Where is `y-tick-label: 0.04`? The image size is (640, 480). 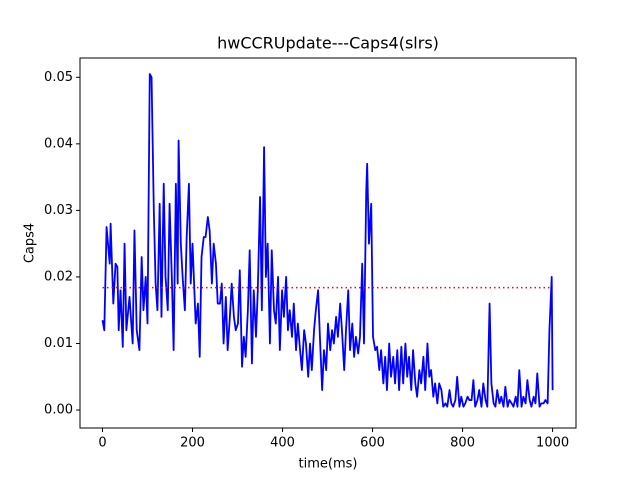 y-tick-label: 0.04 is located at coordinates (58, 143).